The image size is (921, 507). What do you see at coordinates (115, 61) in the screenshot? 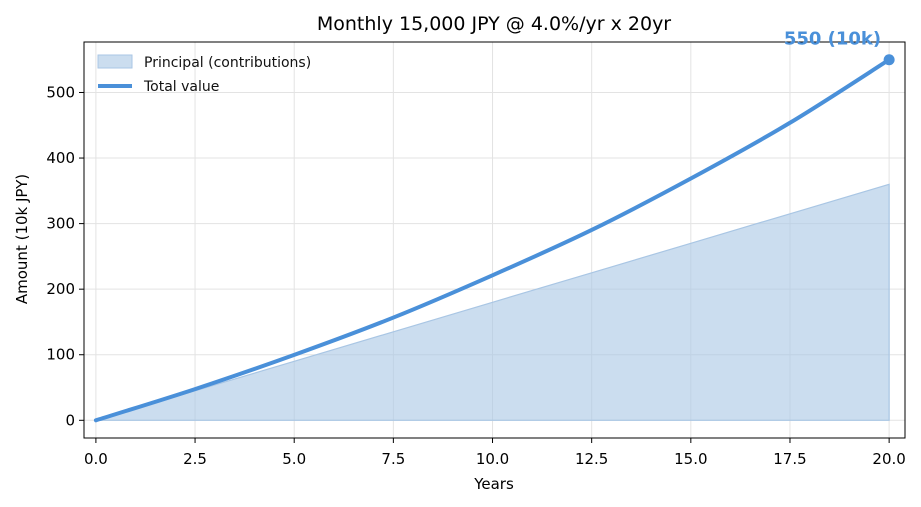
I see `legend-principal-swatch` at bounding box center [115, 61].